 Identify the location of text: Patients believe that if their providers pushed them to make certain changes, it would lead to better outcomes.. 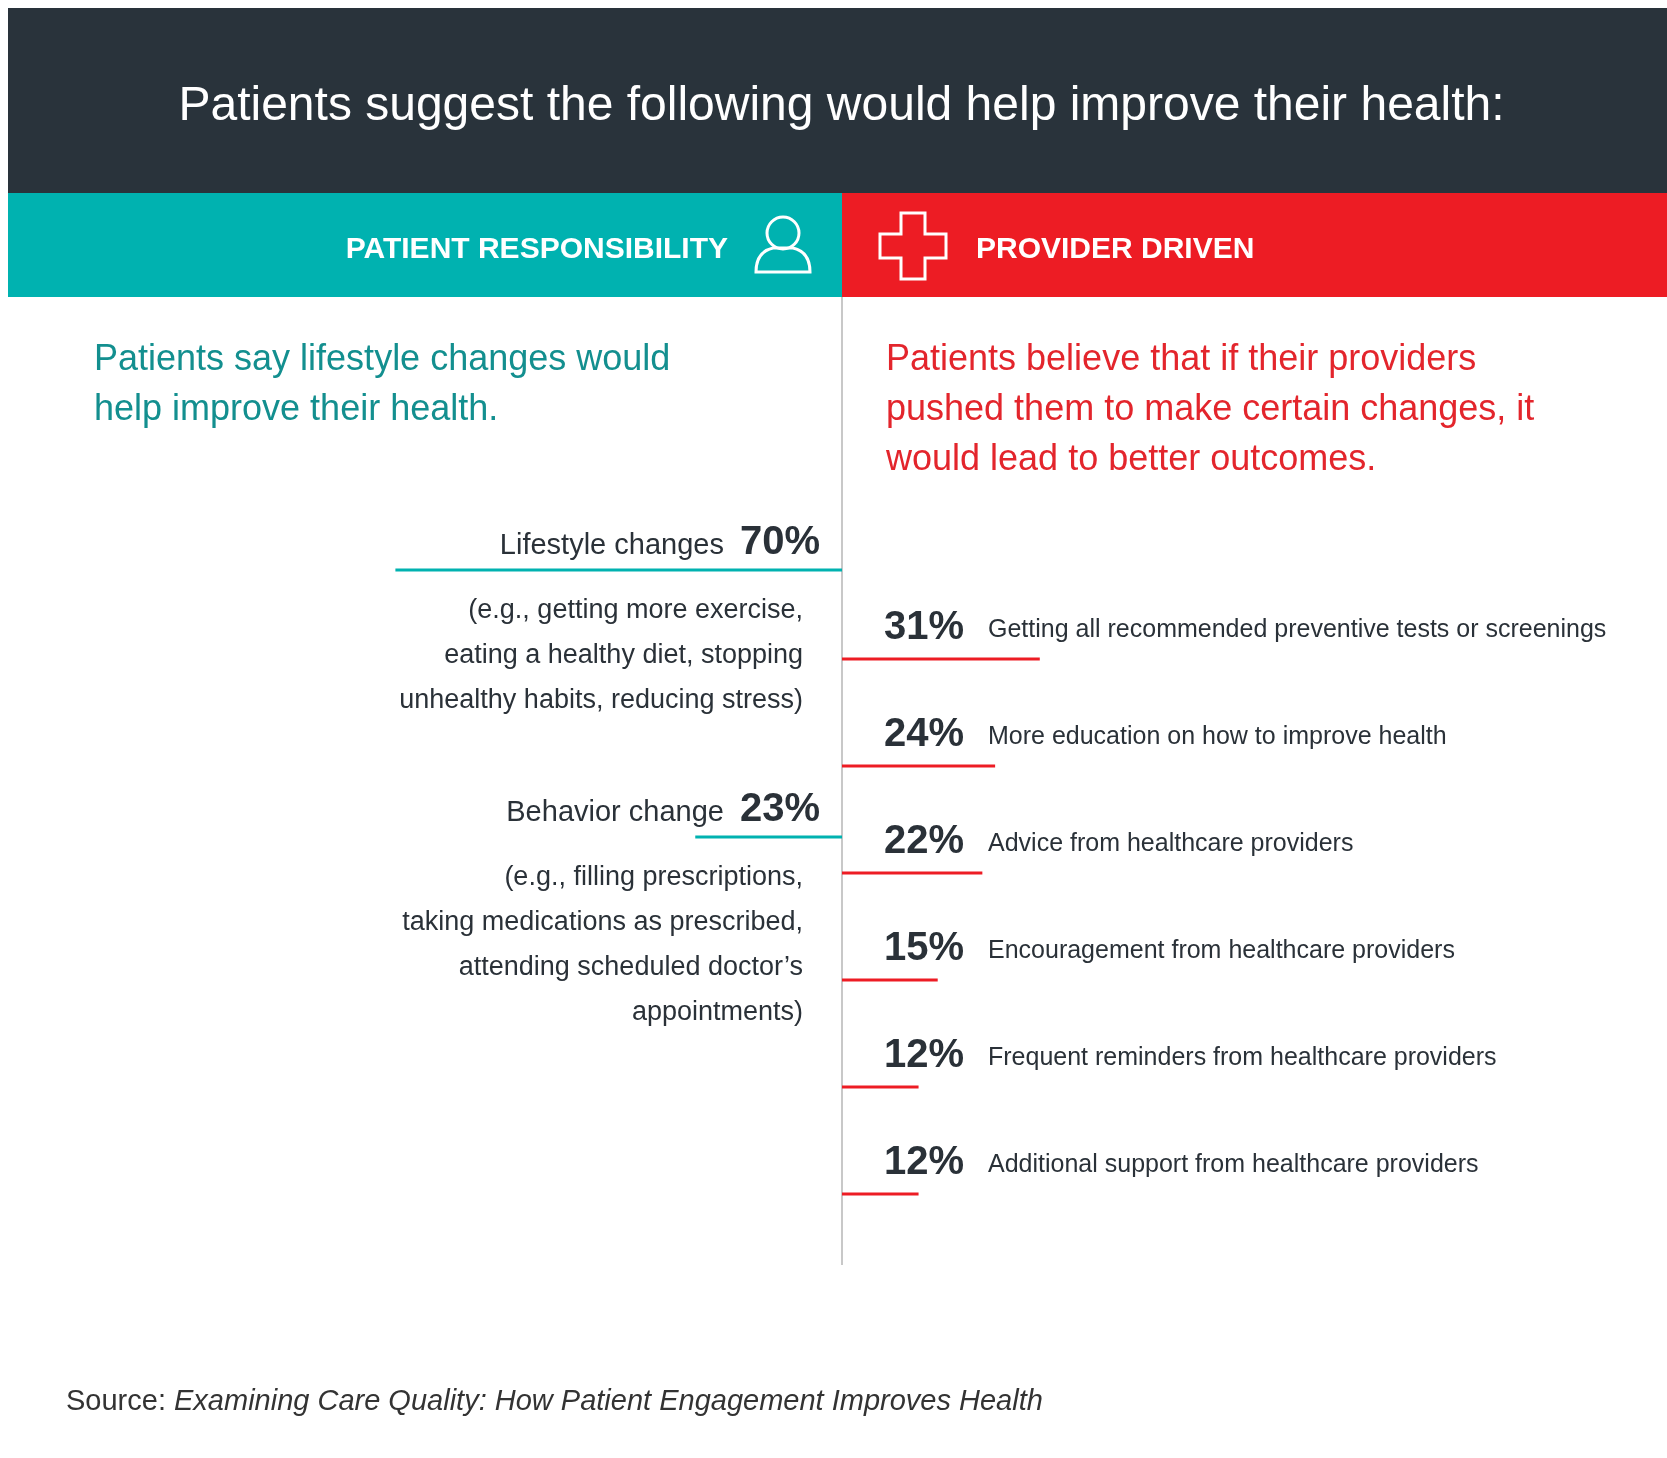
(1210, 407).